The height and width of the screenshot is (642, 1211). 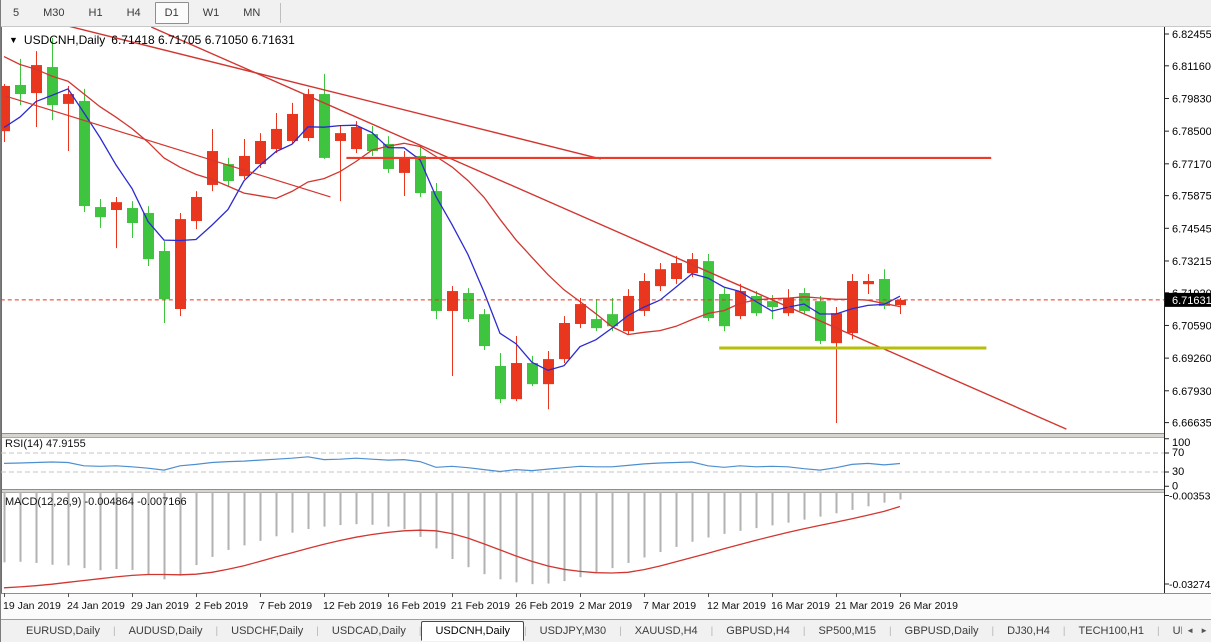 What do you see at coordinates (1175, 486) in the screenshot?
I see `rsi-axis-label: 0` at bounding box center [1175, 486].